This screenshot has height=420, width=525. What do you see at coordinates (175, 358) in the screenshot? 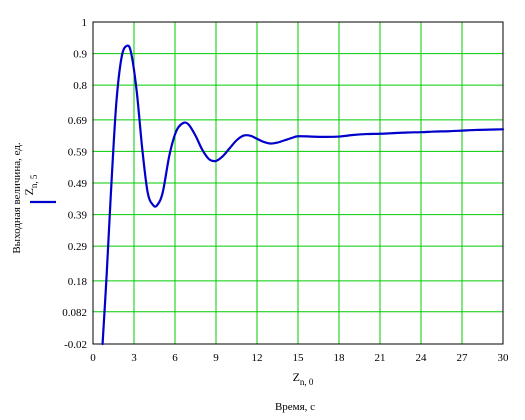
I see `x-tick-label: 6` at bounding box center [175, 358].